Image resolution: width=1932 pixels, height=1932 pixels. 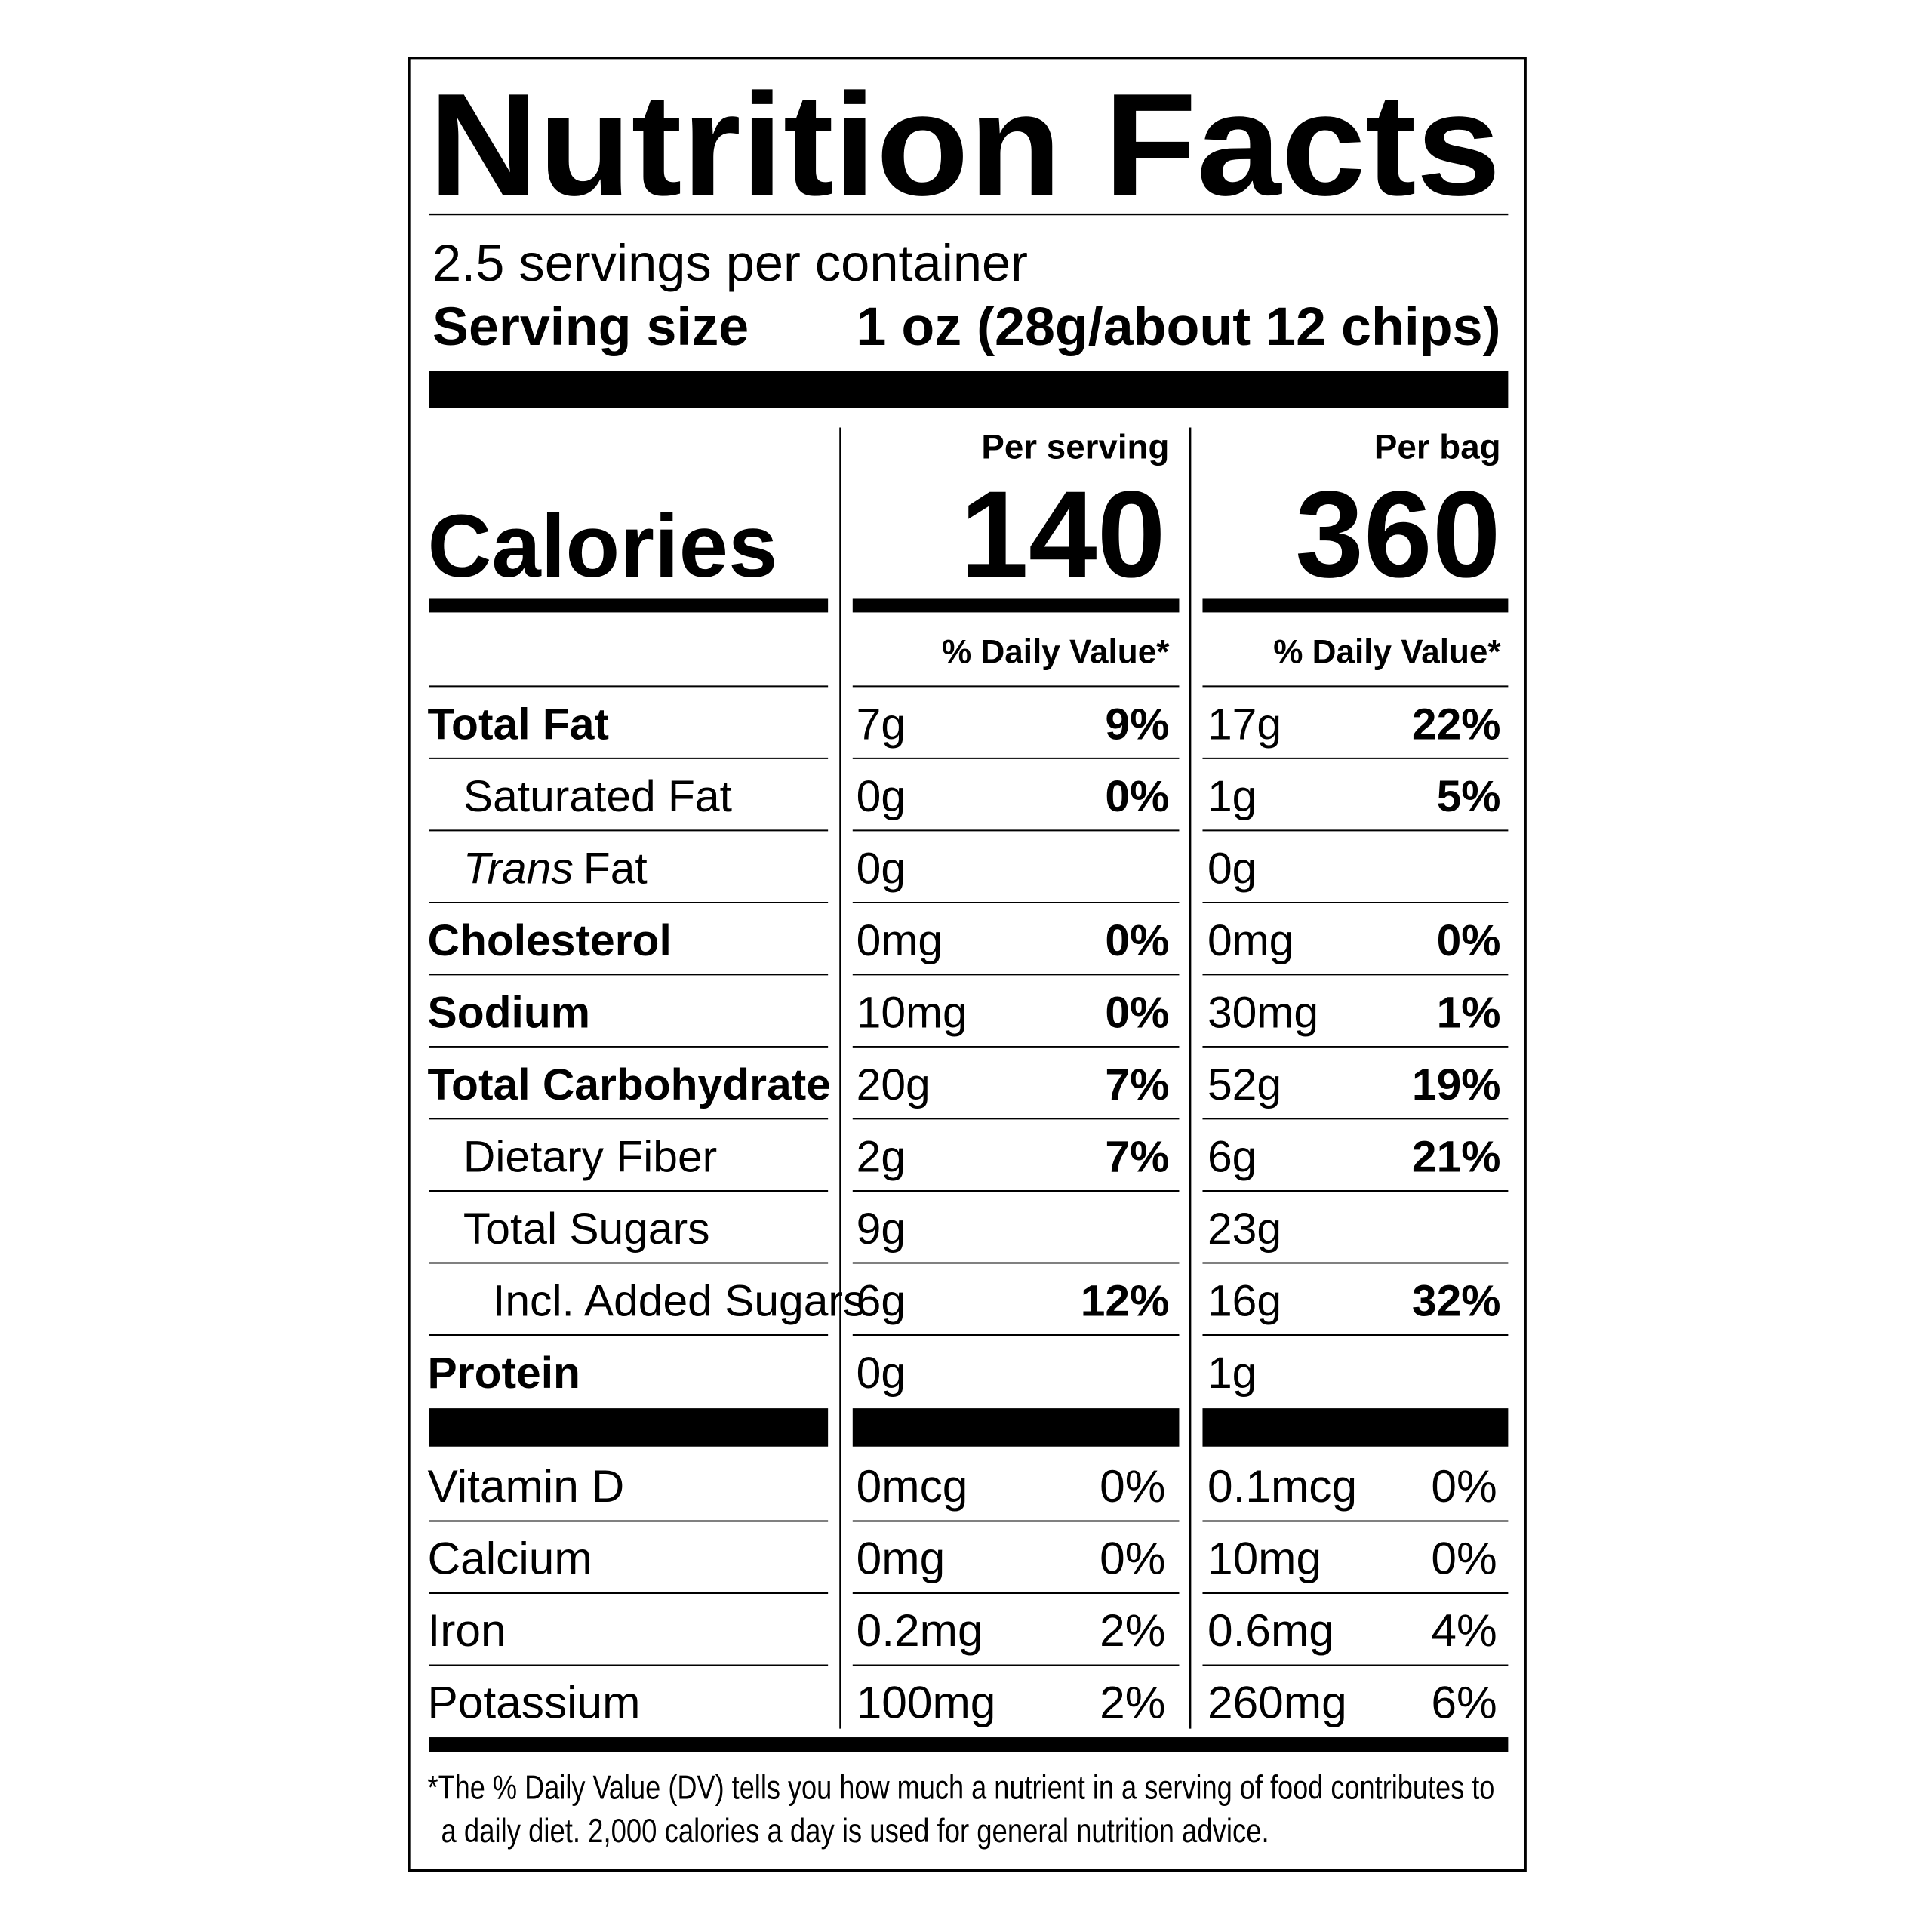 What do you see at coordinates (1062, 534) in the screenshot?
I see `calories-value: 140` at bounding box center [1062, 534].